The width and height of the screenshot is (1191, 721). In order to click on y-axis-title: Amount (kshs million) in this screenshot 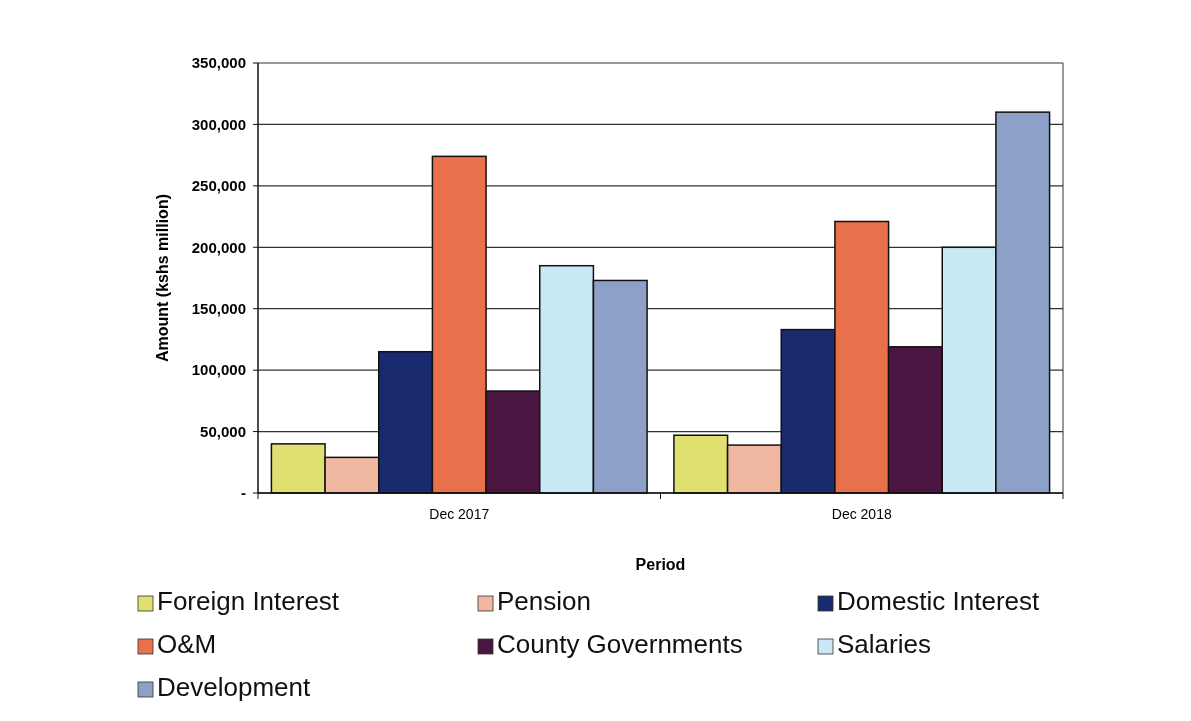, I will do `click(162, 278)`.